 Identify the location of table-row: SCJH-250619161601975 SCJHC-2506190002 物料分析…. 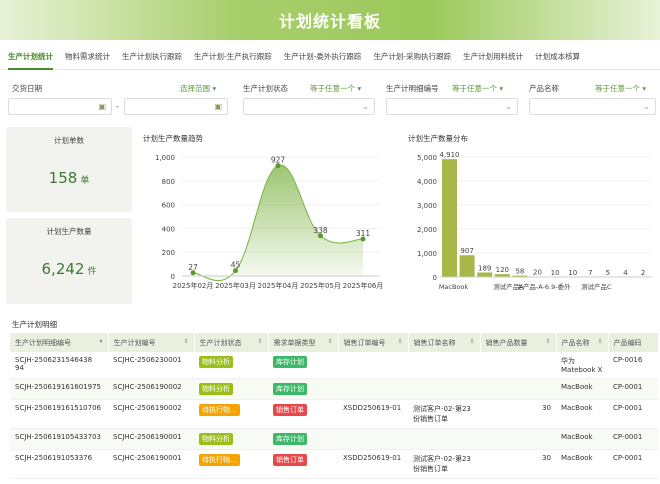
(334, 389).